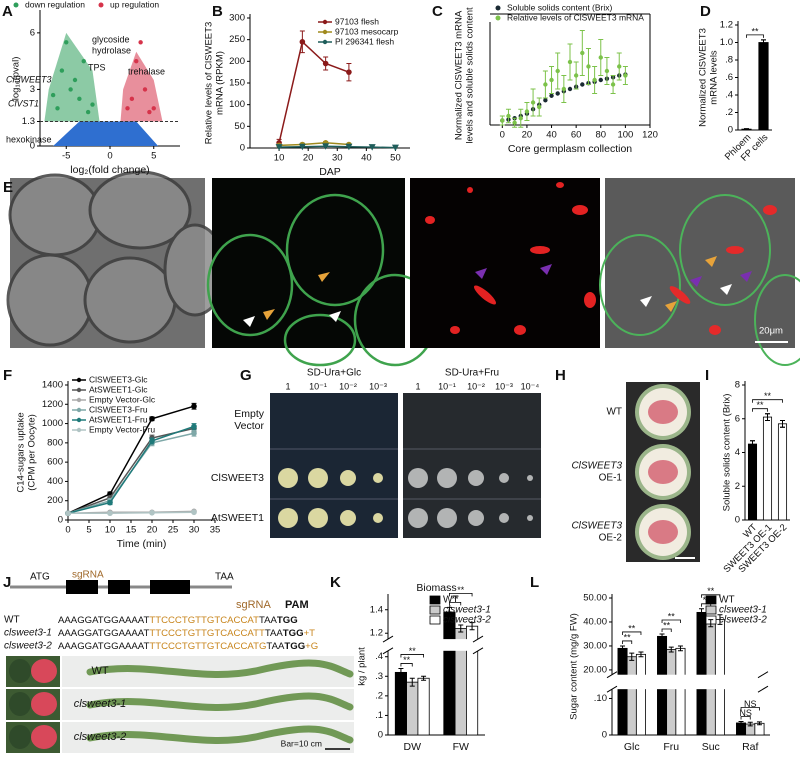 Image resolution: width=800 pixels, height=762 pixels. I want to click on gene-annotation: TPS, so click(97, 67).